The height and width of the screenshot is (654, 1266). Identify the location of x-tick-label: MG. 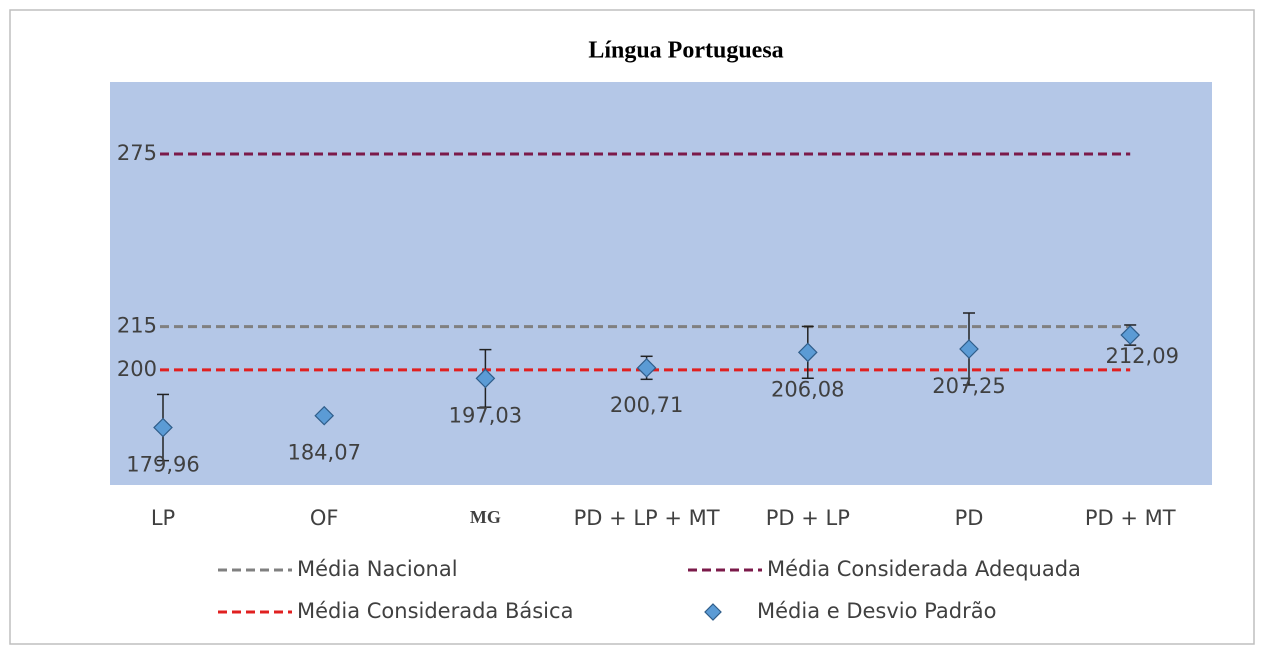
(485, 517).